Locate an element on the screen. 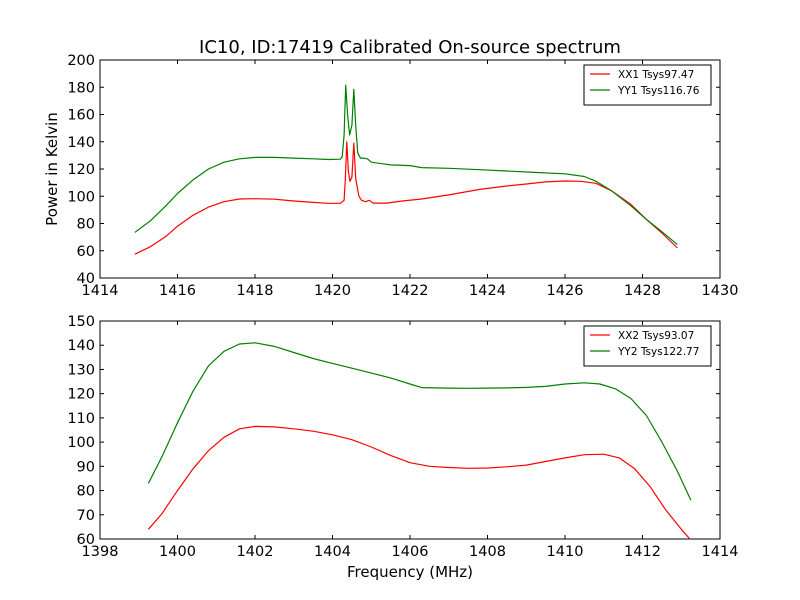 The height and width of the screenshot is (600, 800). x-tick-label: 1428 is located at coordinates (642, 291).